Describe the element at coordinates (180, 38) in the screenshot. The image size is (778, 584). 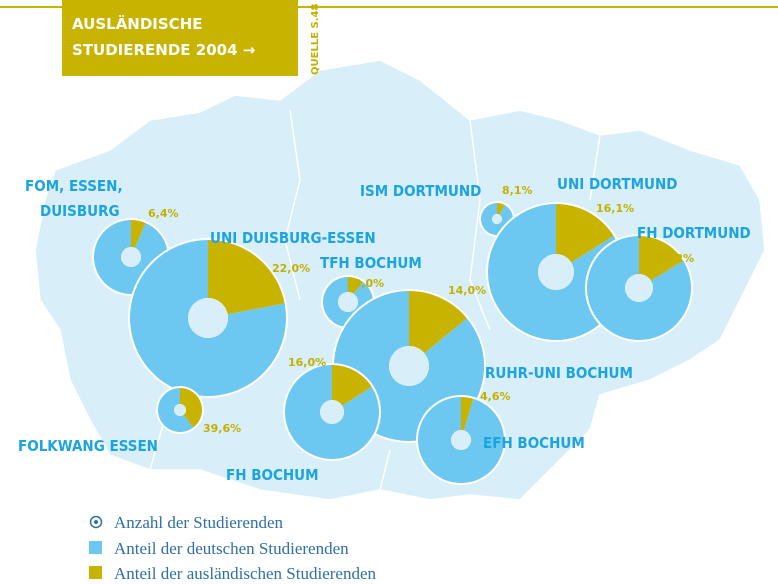
I see `header-box` at that location.